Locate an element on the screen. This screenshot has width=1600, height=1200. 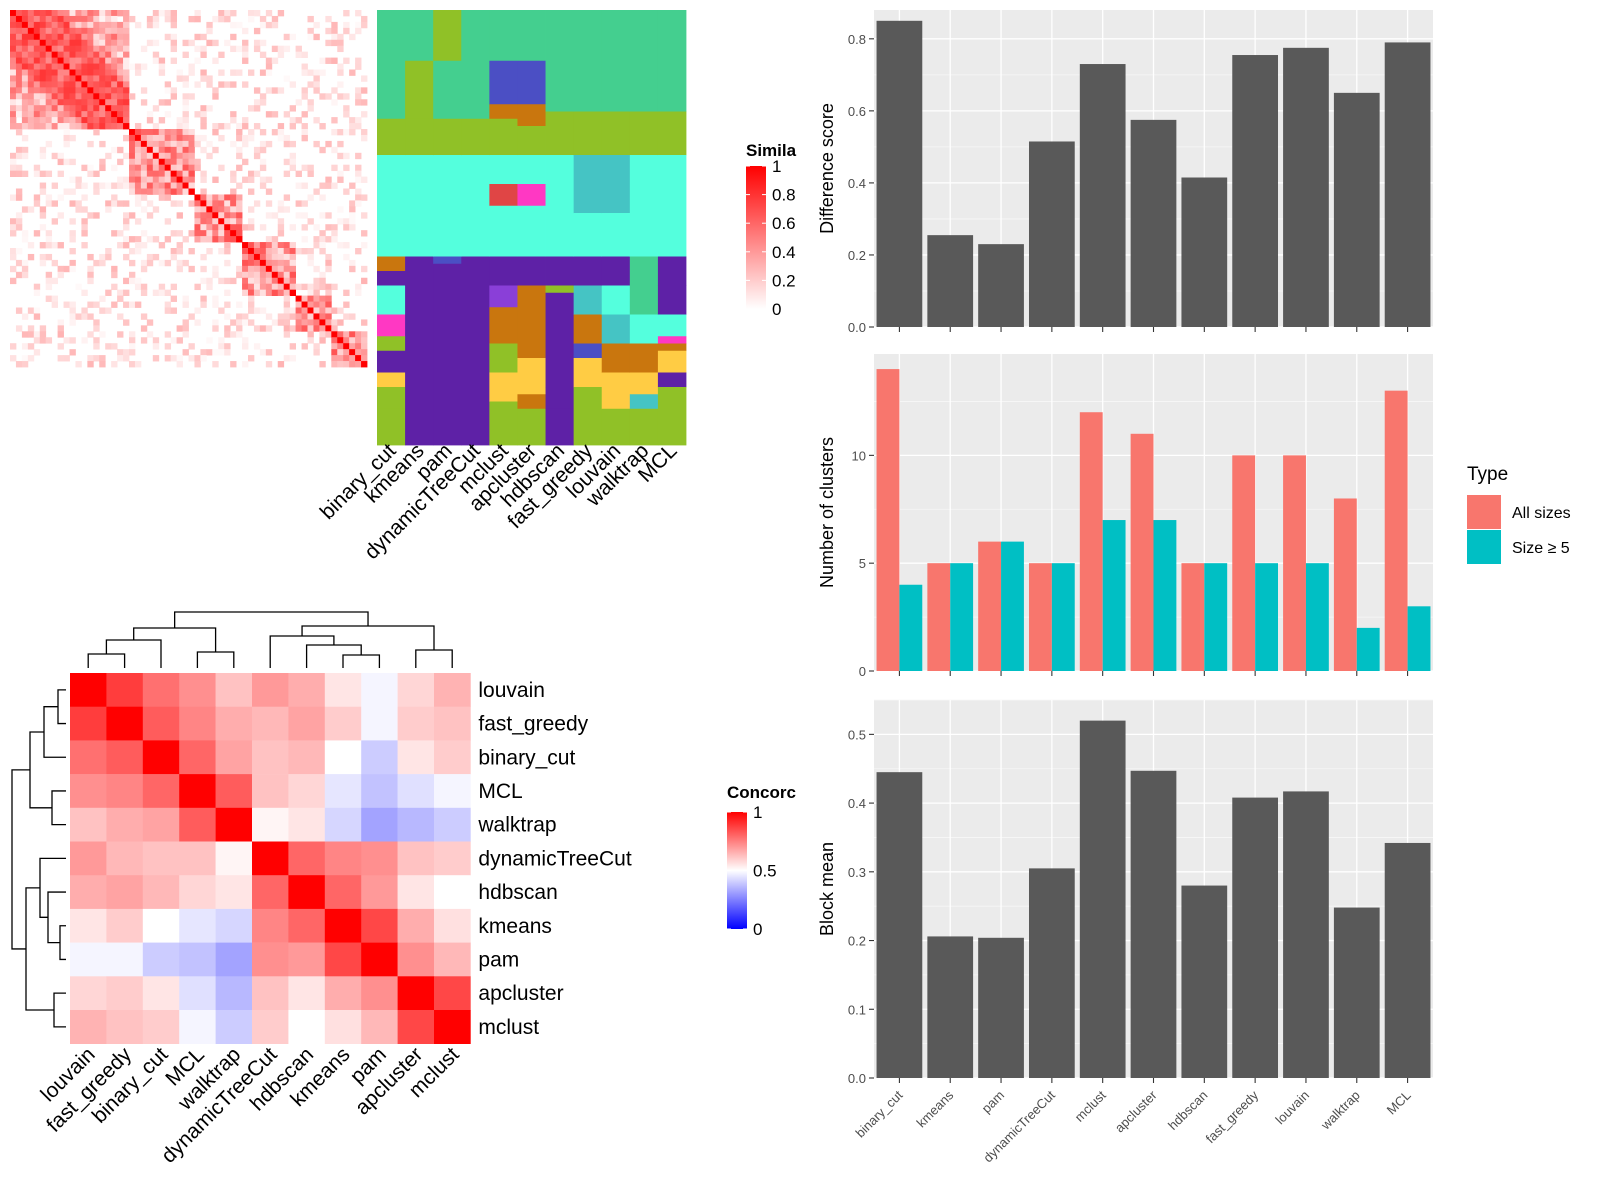
similarity-legend-label: 0.2 is located at coordinates (784, 280).